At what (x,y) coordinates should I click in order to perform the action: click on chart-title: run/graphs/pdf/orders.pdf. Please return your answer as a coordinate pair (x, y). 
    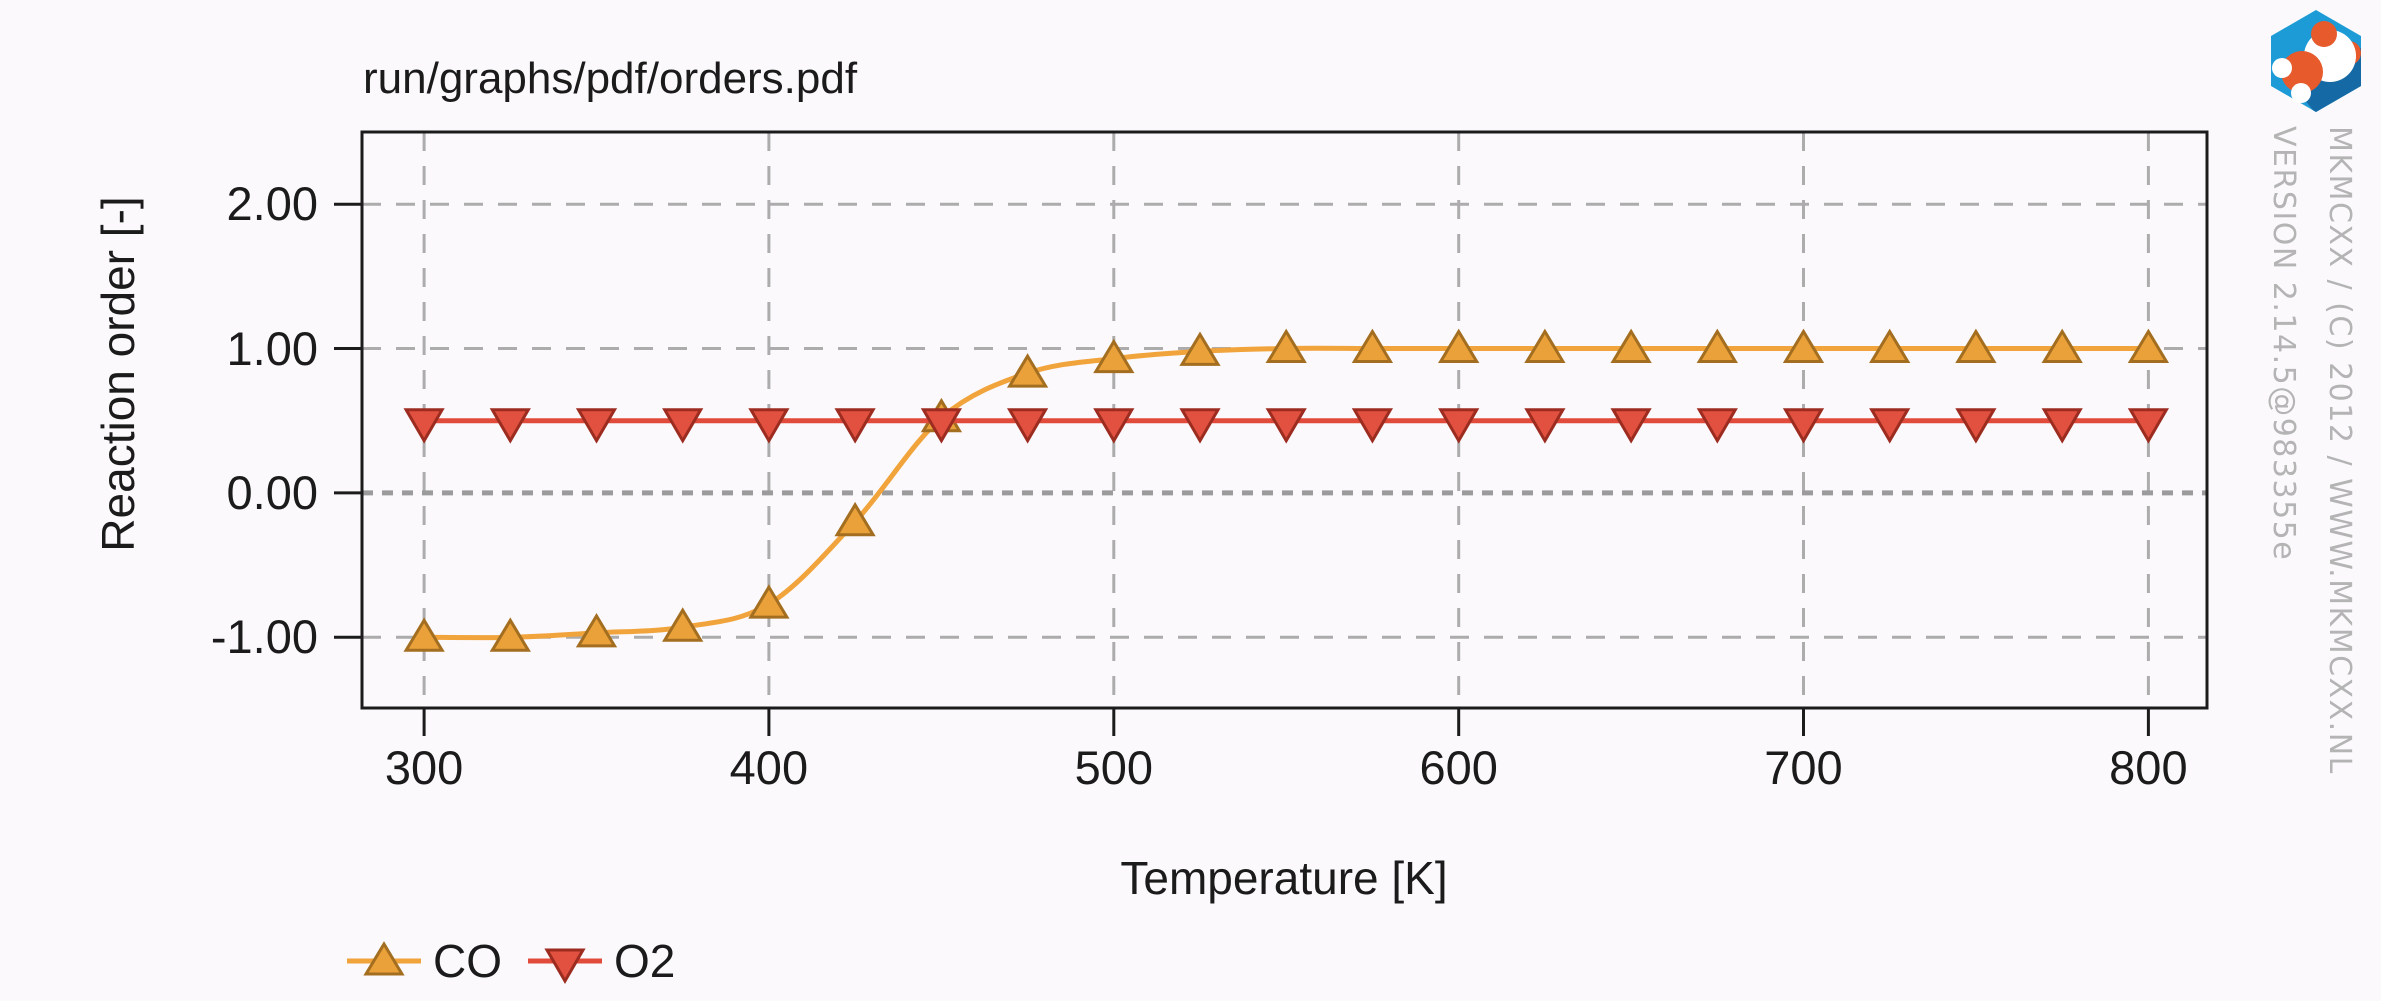
    Looking at the image, I should click on (610, 78).